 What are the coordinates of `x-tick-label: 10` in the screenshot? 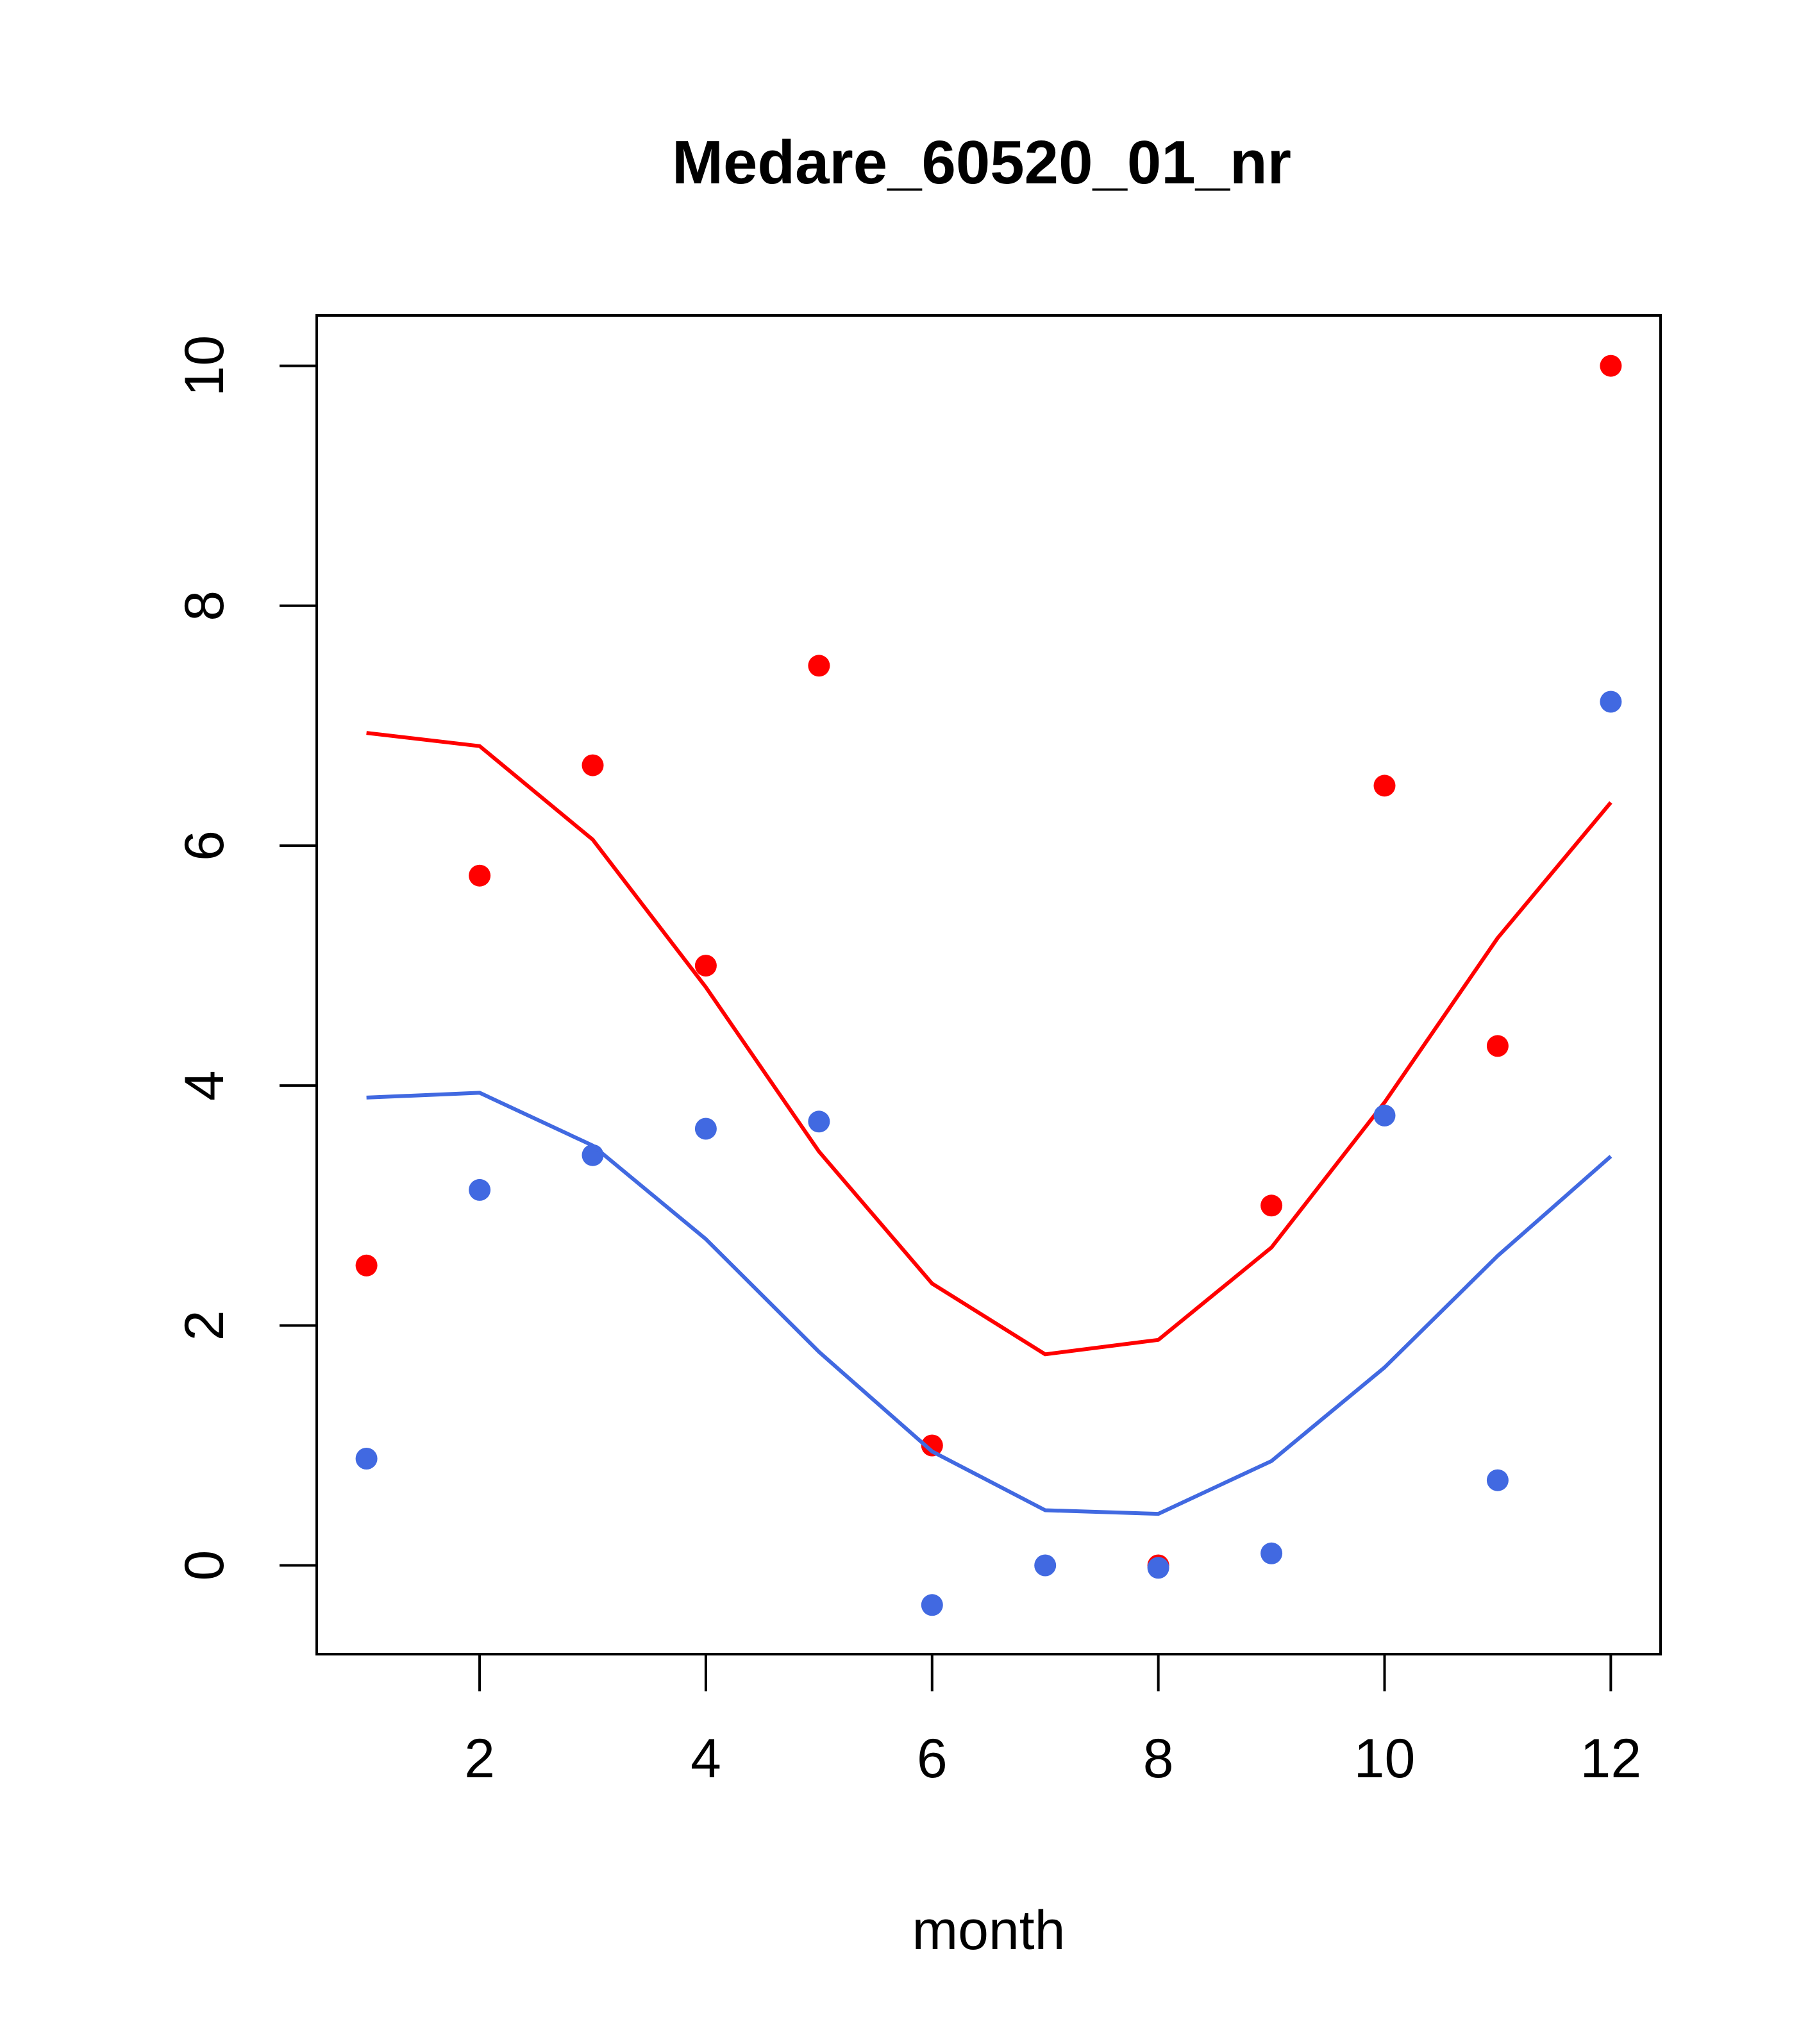 It's located at (1385, 1758).